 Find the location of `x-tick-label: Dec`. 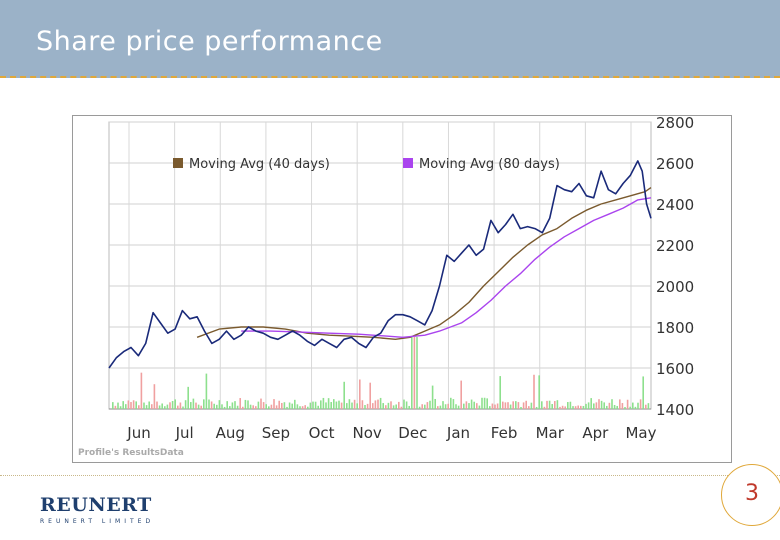

x-tick-label: Dec is located at coordinates (412, 433).